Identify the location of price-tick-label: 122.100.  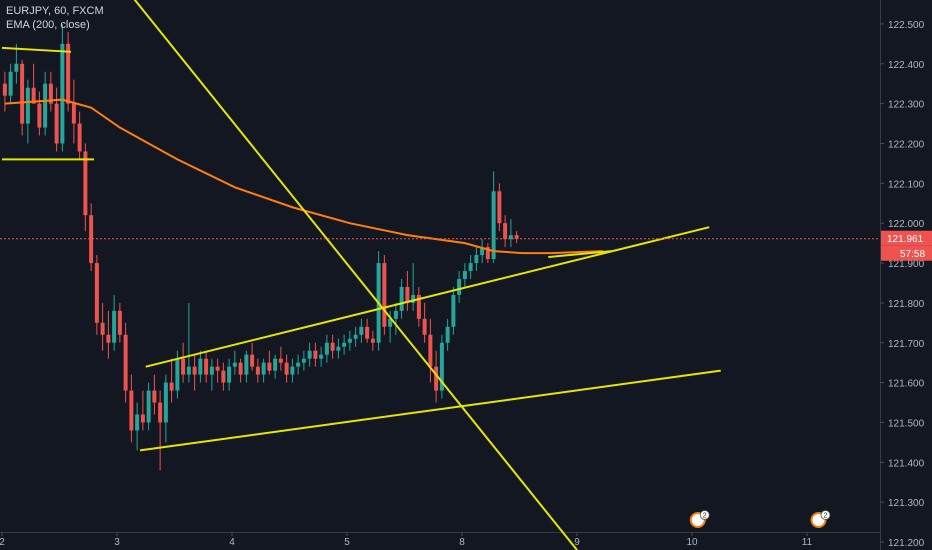
(906, 184).